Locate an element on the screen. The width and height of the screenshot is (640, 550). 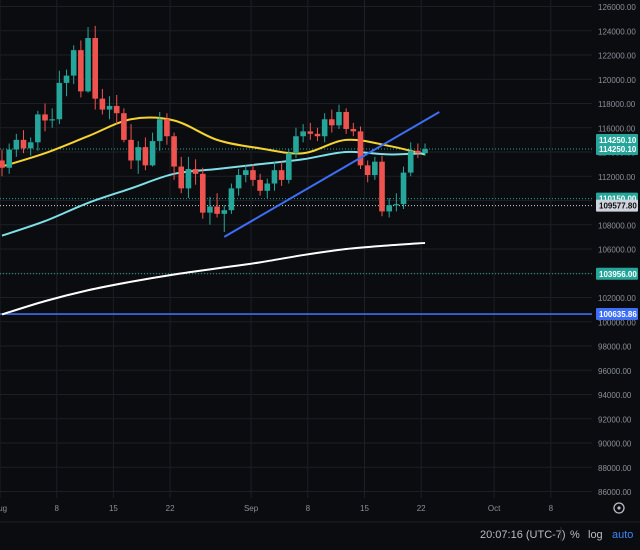
current-price-tag-label: 114250.10 is located at coordinates (618, 140).